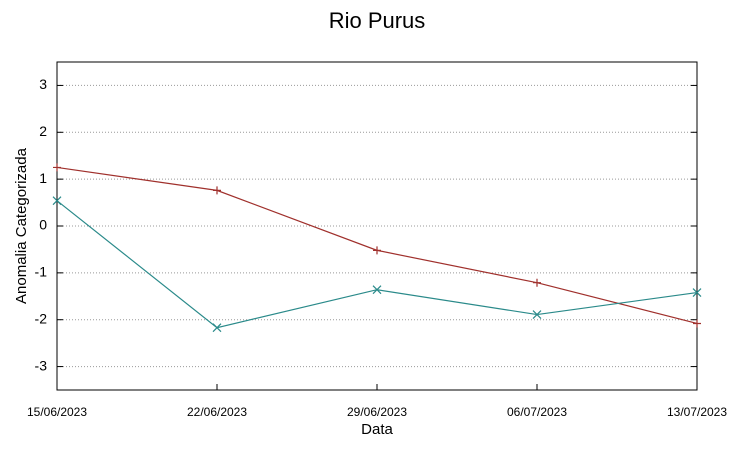 The image size is (752, 459). Describe the element at coordinates (537, 412) in the screenshot. I see `x-tick-label: 06/07/2023` at that location.